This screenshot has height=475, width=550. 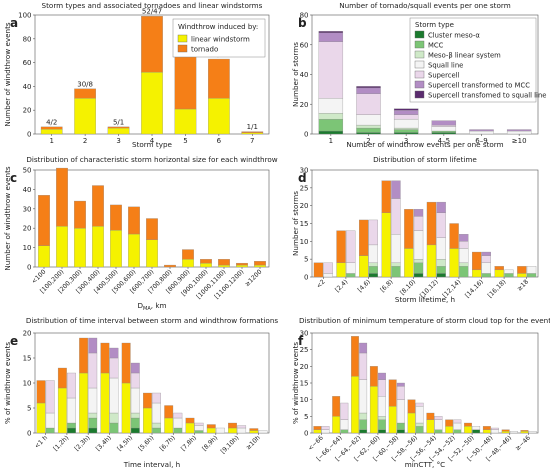 I want to click on x-tick-label: <2, so click(x=320, y=283).